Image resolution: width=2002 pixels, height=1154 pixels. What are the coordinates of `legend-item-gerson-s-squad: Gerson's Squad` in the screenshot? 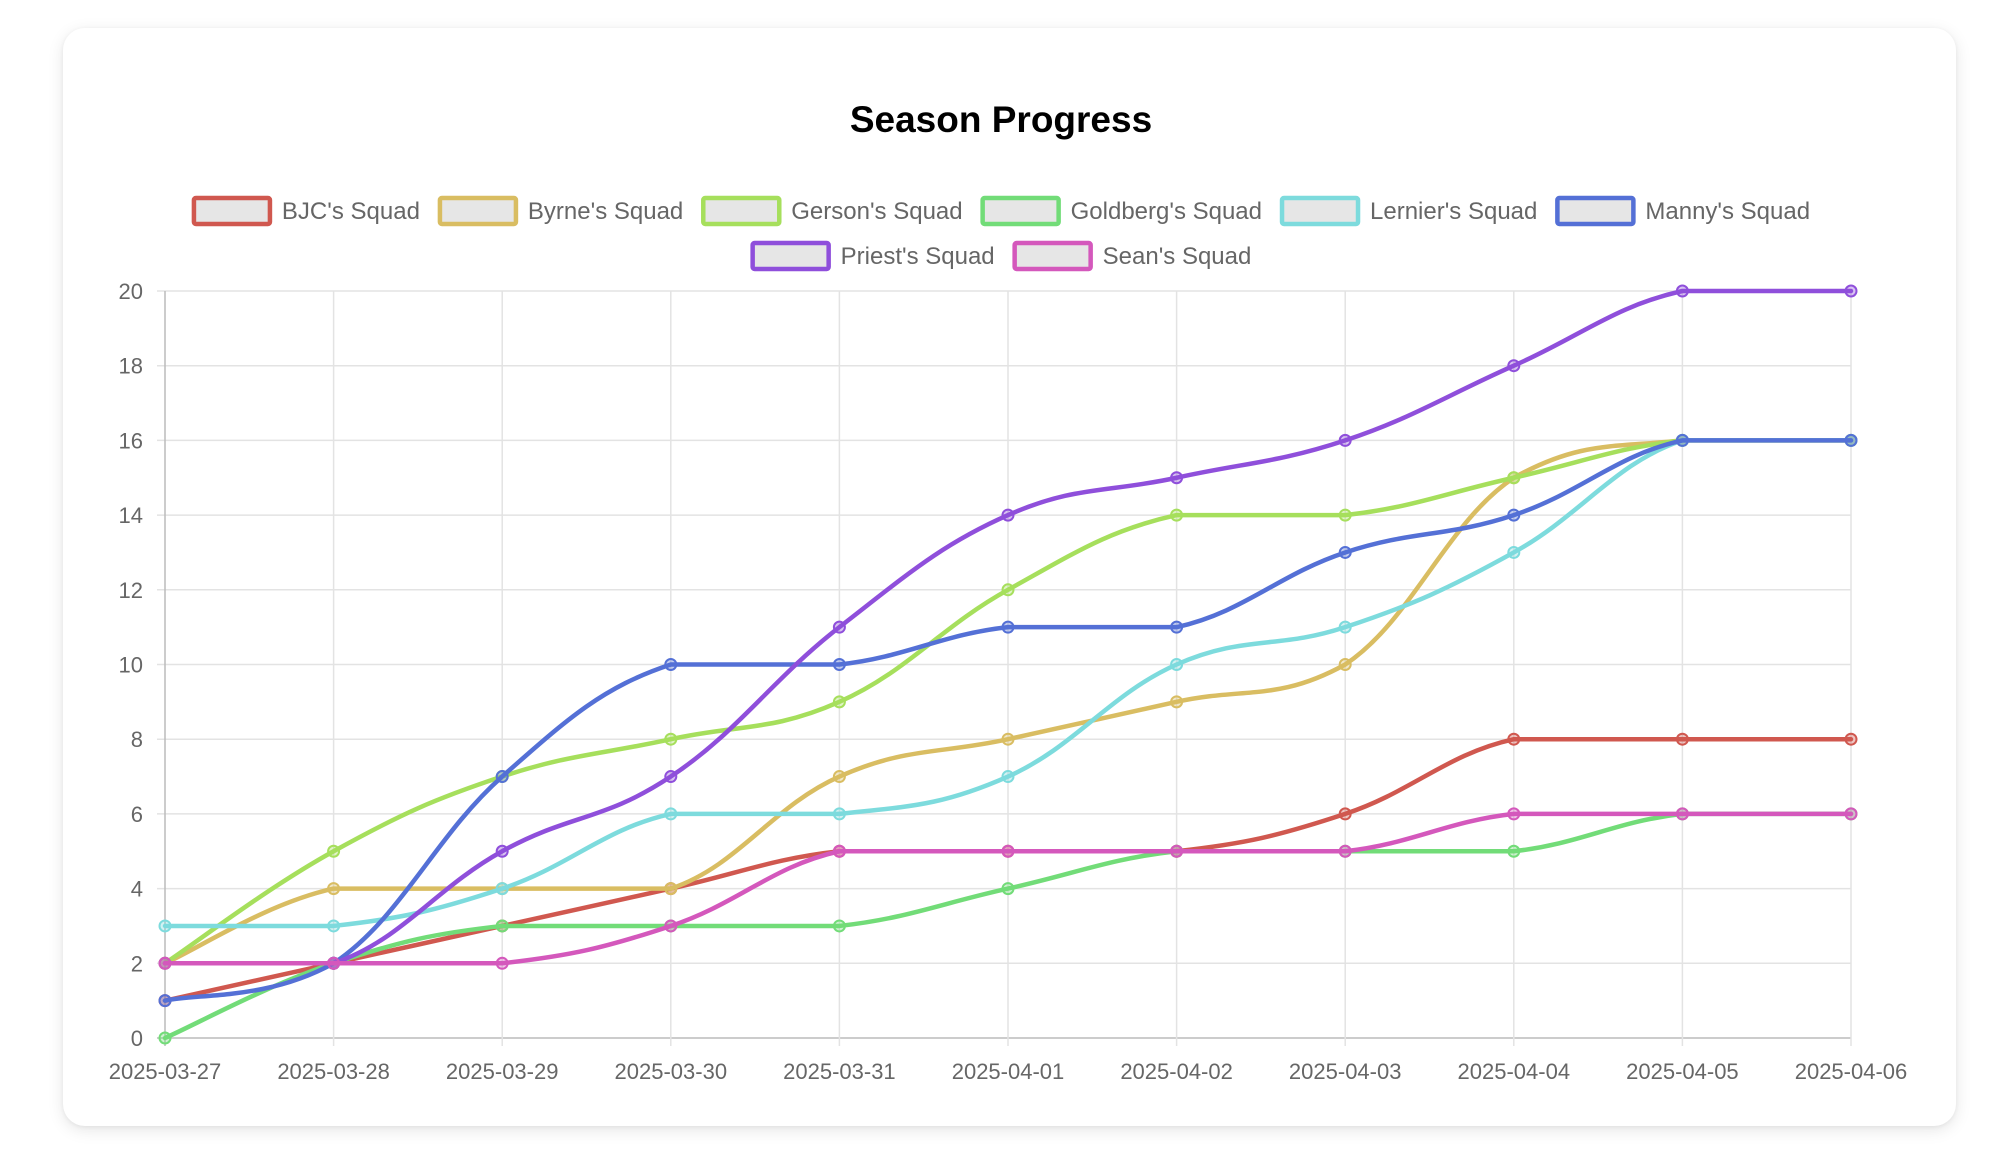 It's located at (832, 211).